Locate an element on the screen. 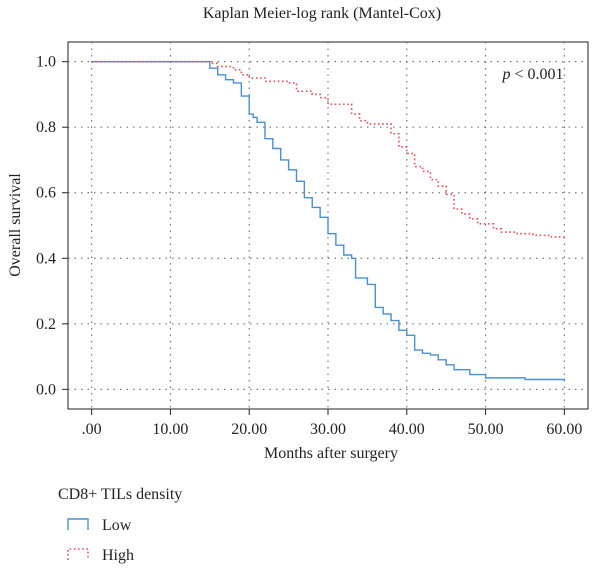 The width and height of the screenshot is (600, 568). x-axis-label: Months after surgery is located at coordinates (331, 453).